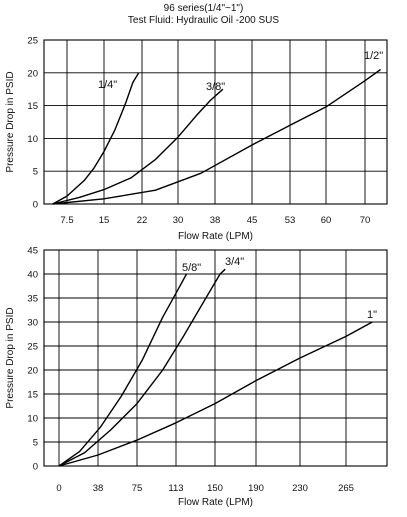 The width and height of the screenshot is (407, 517). Describe the element at coordinates (66, 220) in the screenshot. I see `x-tick-label: 7.5` at that location.